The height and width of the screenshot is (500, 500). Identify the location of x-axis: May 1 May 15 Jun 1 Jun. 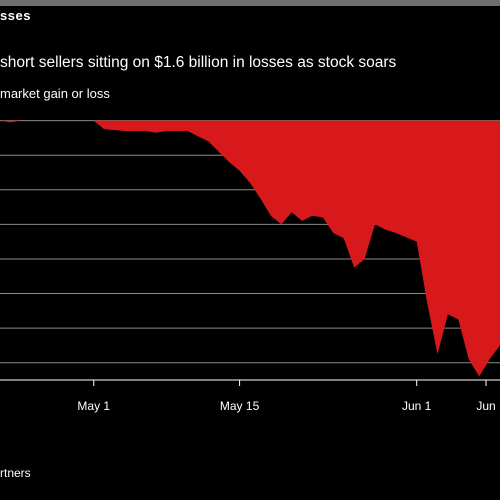
(250, 396).